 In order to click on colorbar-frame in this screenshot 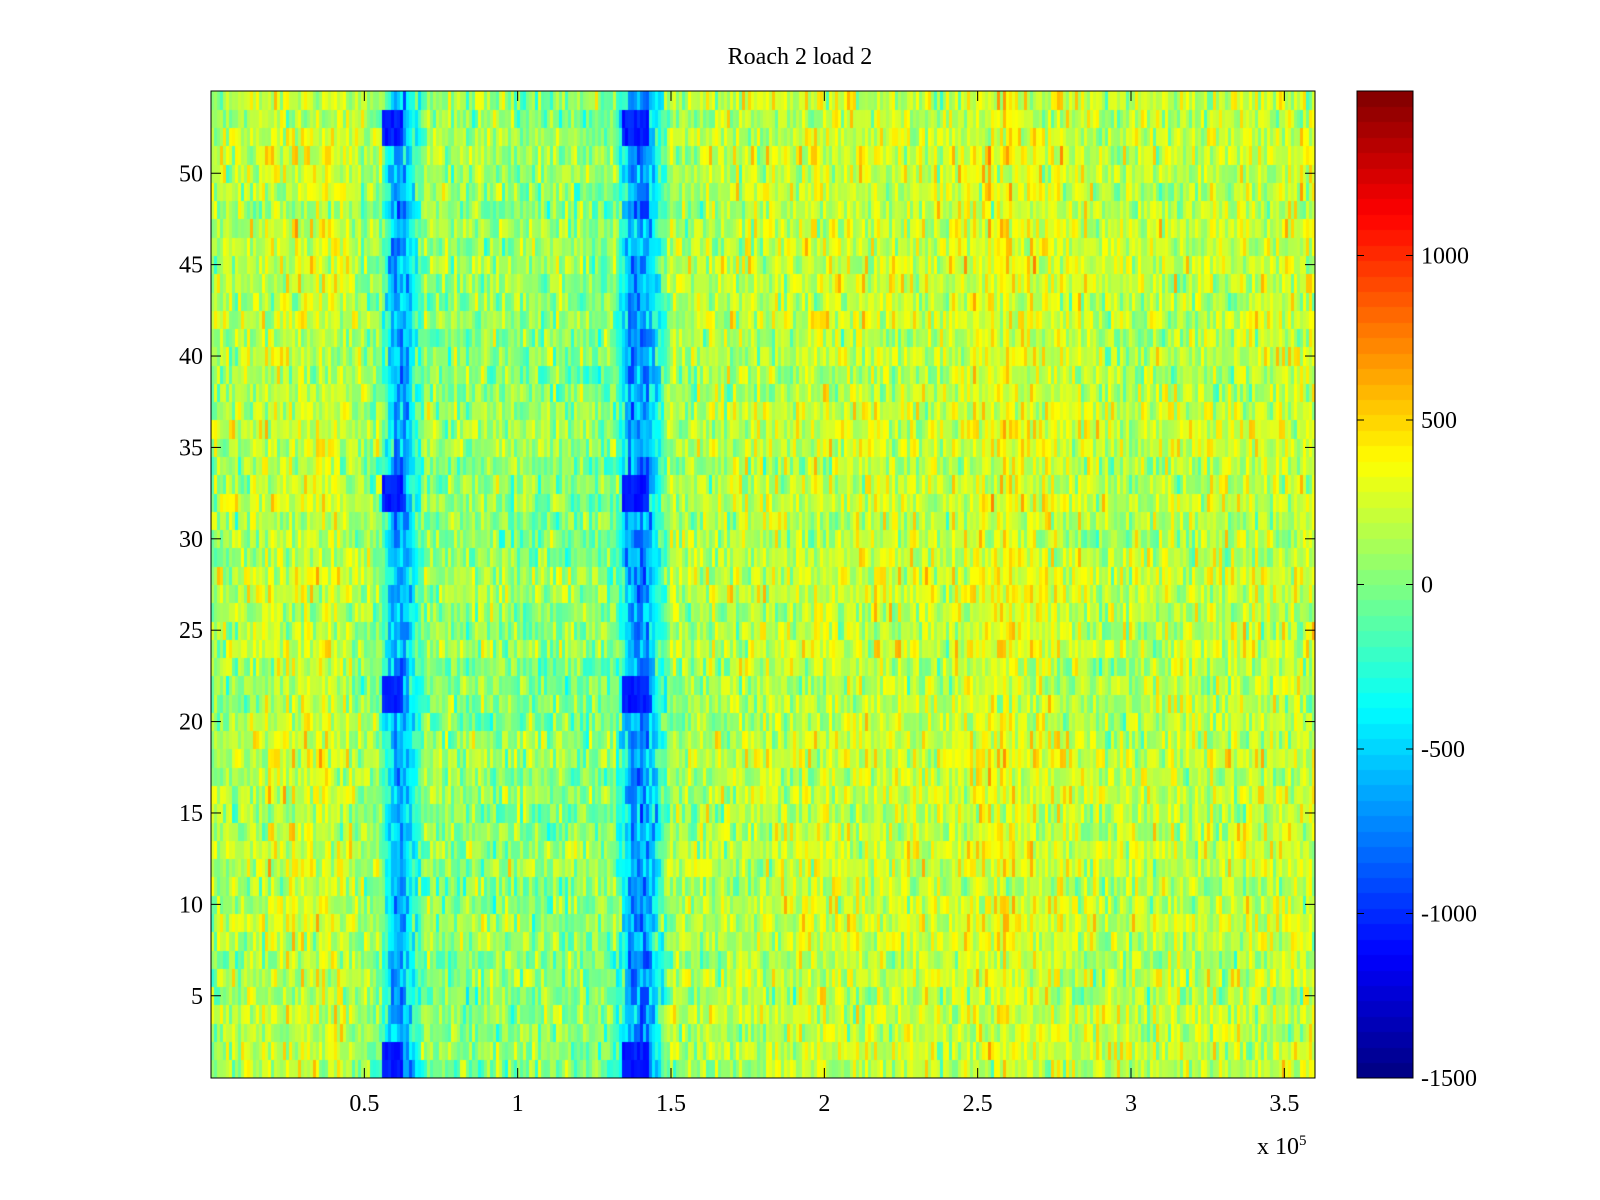, I will do `click(1385, 584)`.